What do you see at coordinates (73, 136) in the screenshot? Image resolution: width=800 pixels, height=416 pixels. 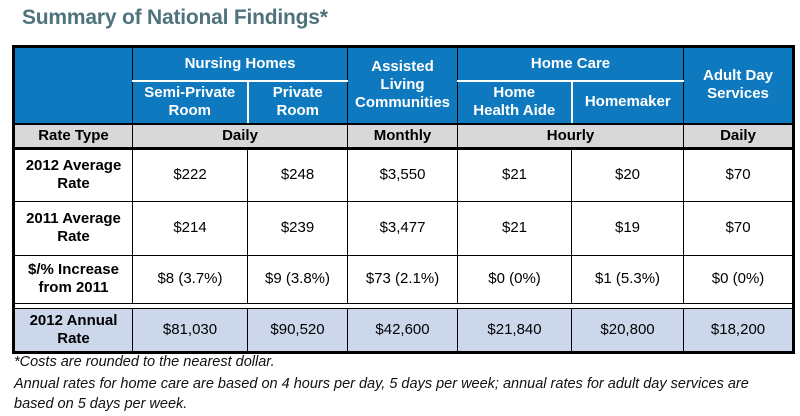 I see `rate-type-label: Rate Type` at bounding box center [73, 136].